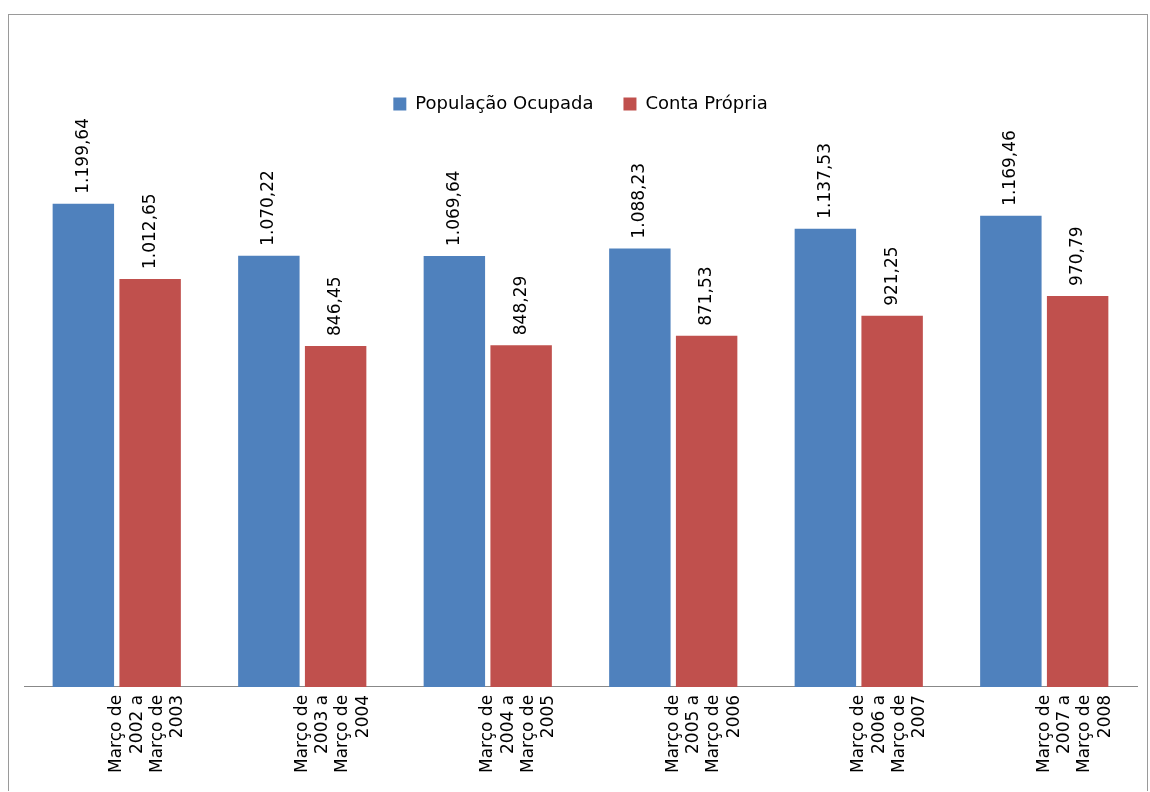 The image size is (1150, 792). I want to click on data-label: 1.012,65, so click(148, 231).